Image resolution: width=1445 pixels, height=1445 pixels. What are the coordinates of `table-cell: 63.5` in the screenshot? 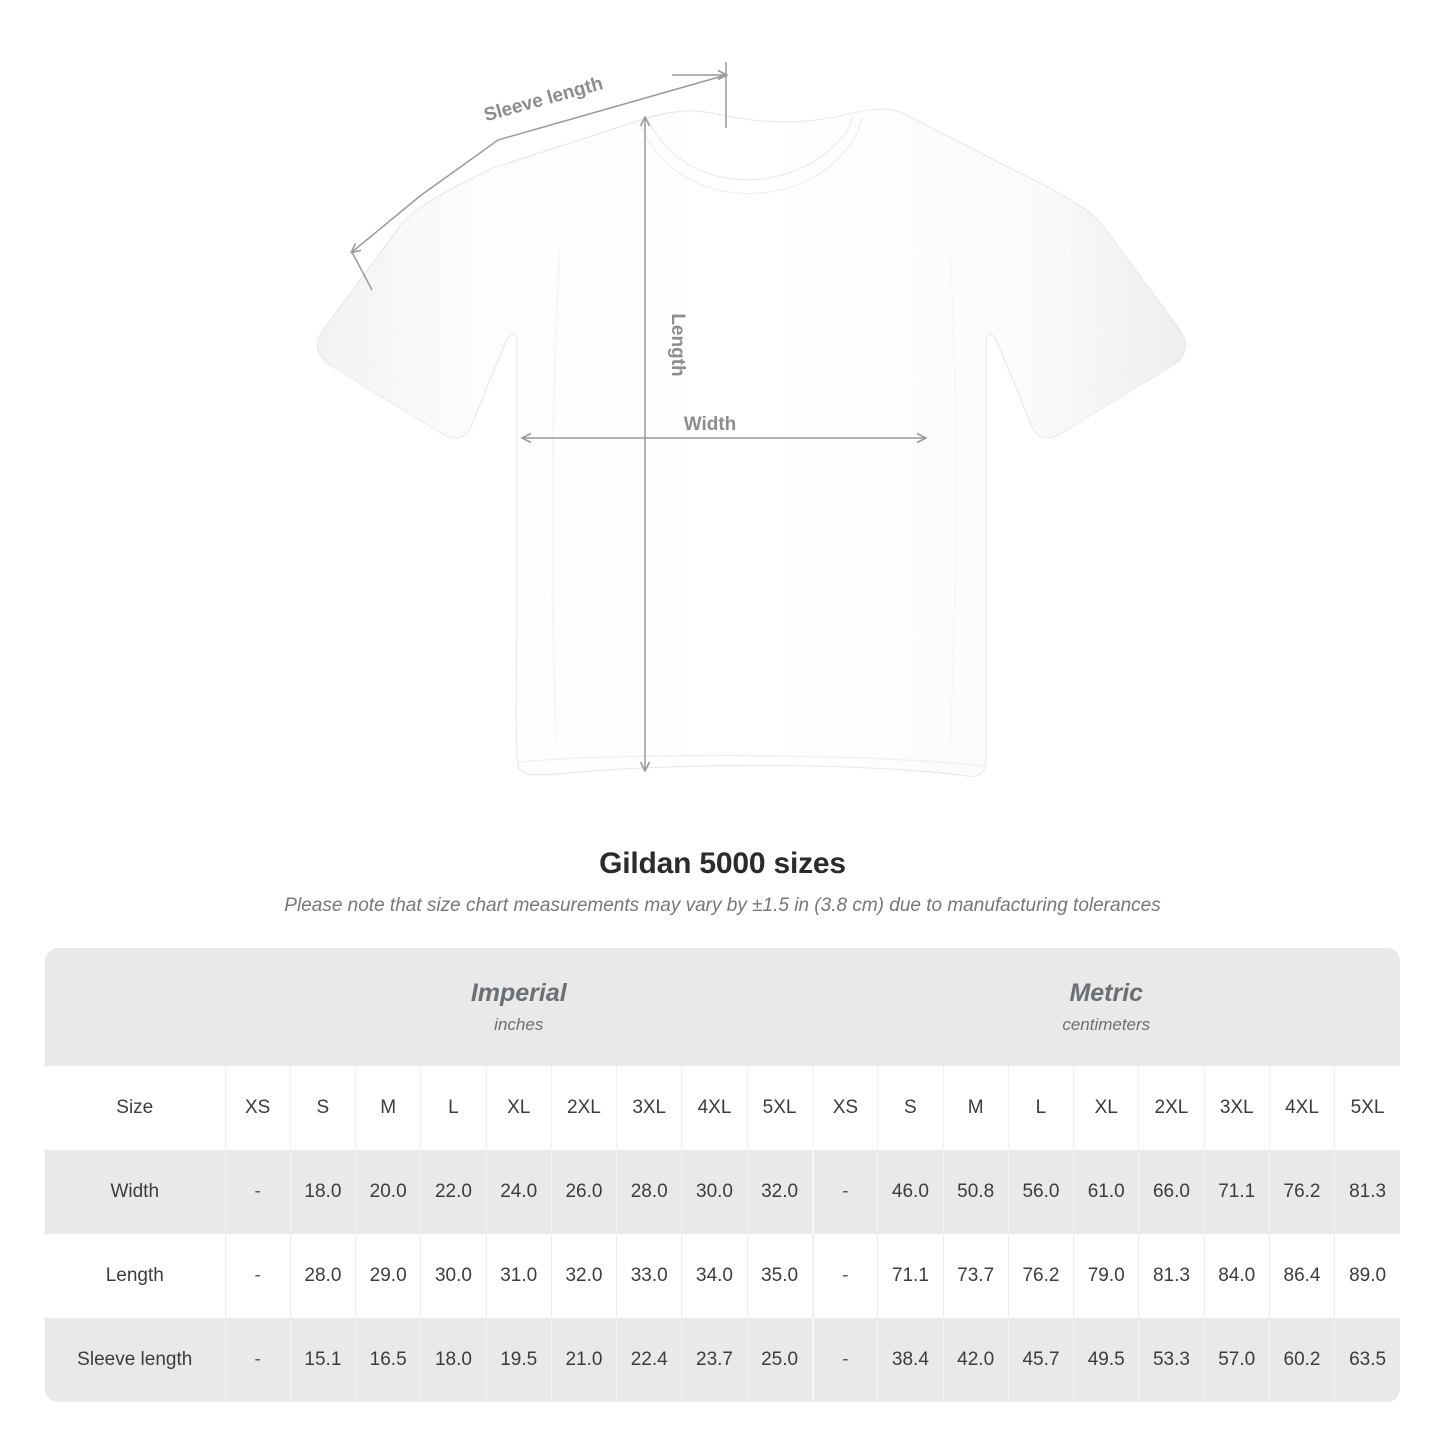 It's located at (1367, 1360).